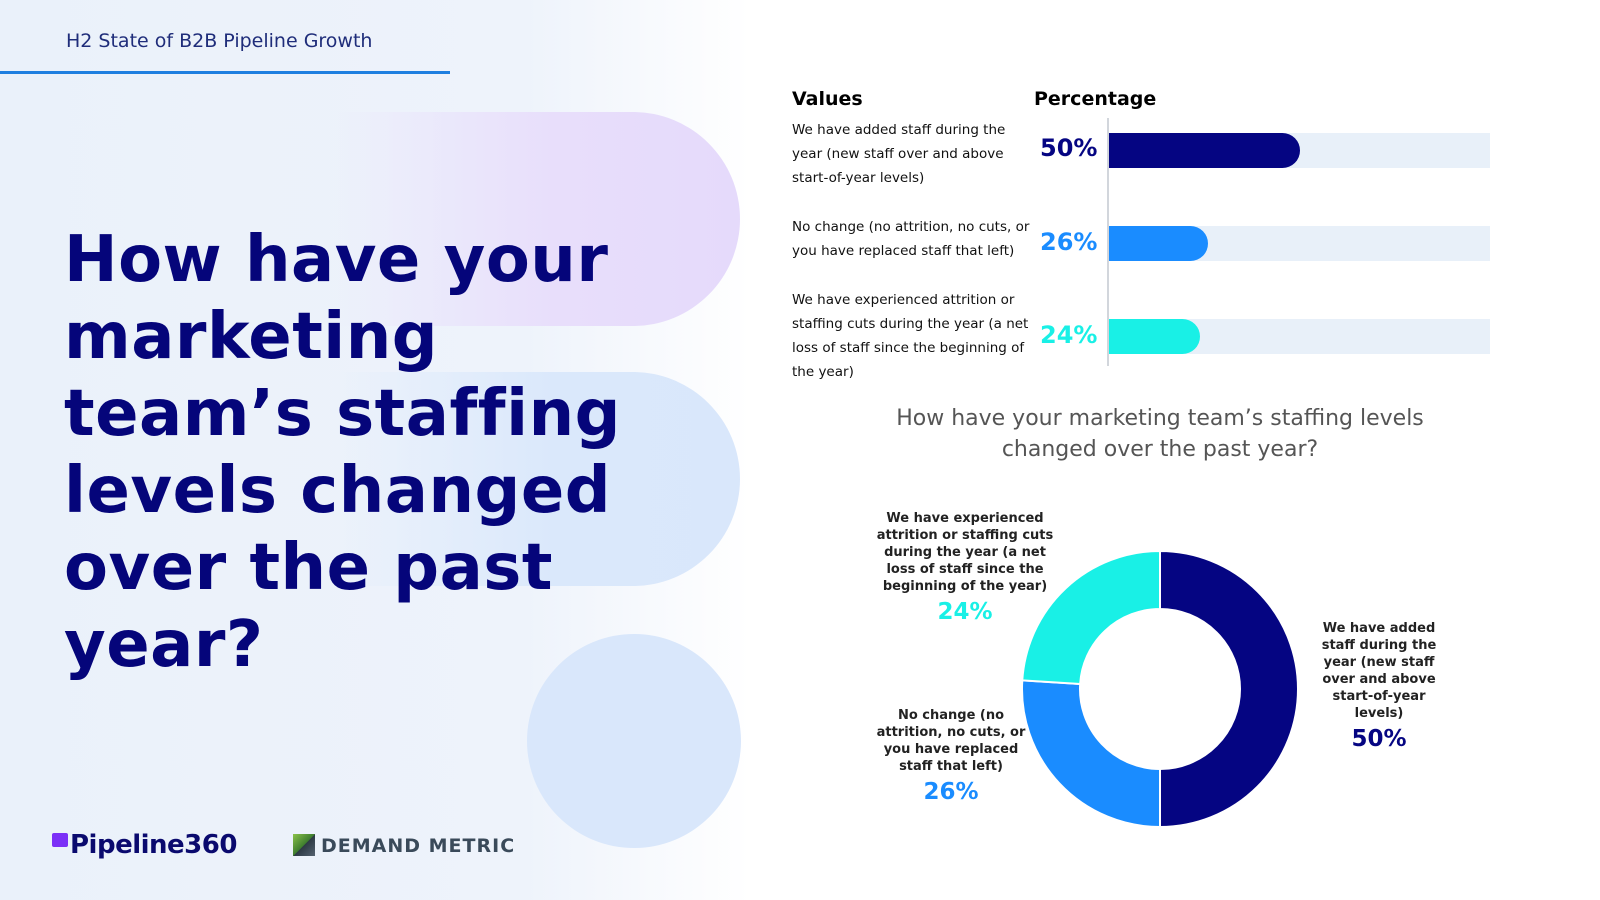 This screenshot has height=900, width=1600. Describe the element at coordinates (60, 840) in the screenshot. I see `pipeline360-logo-icon` at that location.